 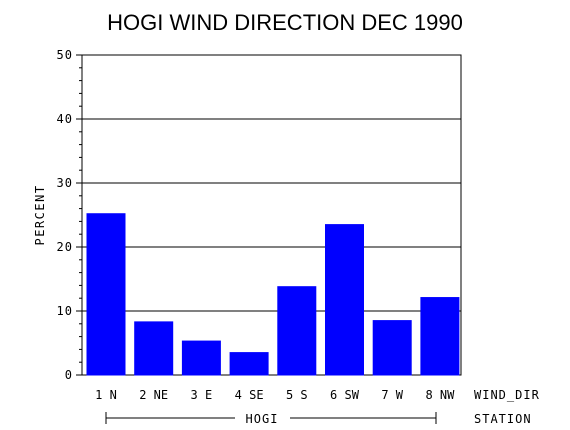 I want to click on x-axis-tick-labels: 1 N 2 NE 3 E 4 SE 5 S 6 SW 7 W 8 NW, so click(x=275, y=395).